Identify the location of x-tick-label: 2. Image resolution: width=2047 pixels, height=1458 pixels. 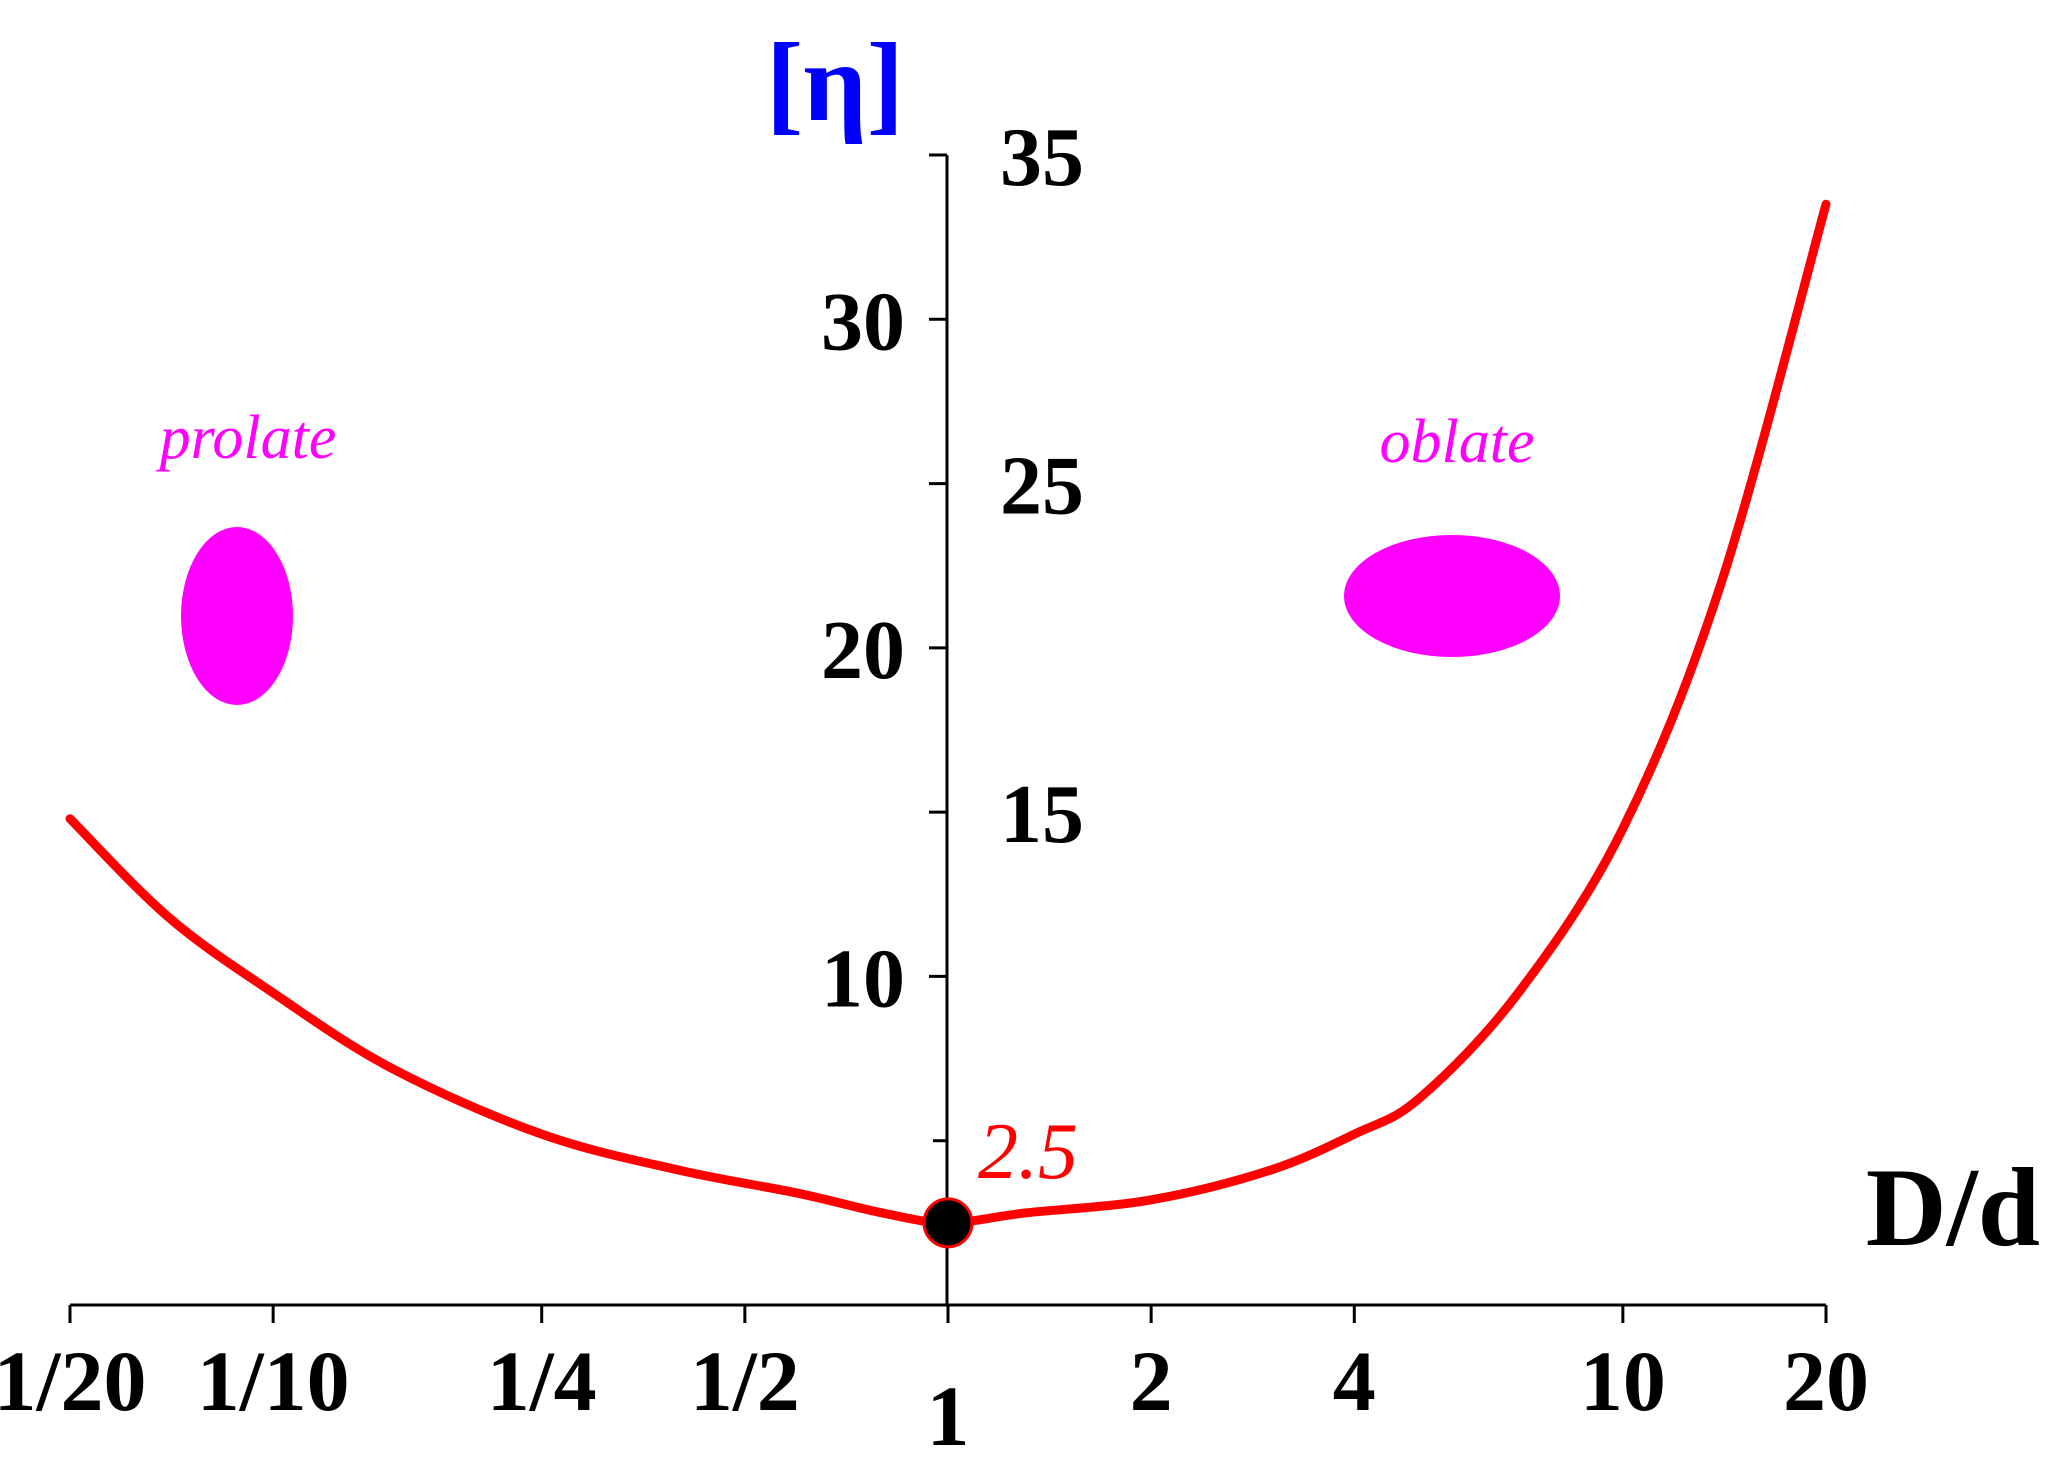
(1151, 1381).